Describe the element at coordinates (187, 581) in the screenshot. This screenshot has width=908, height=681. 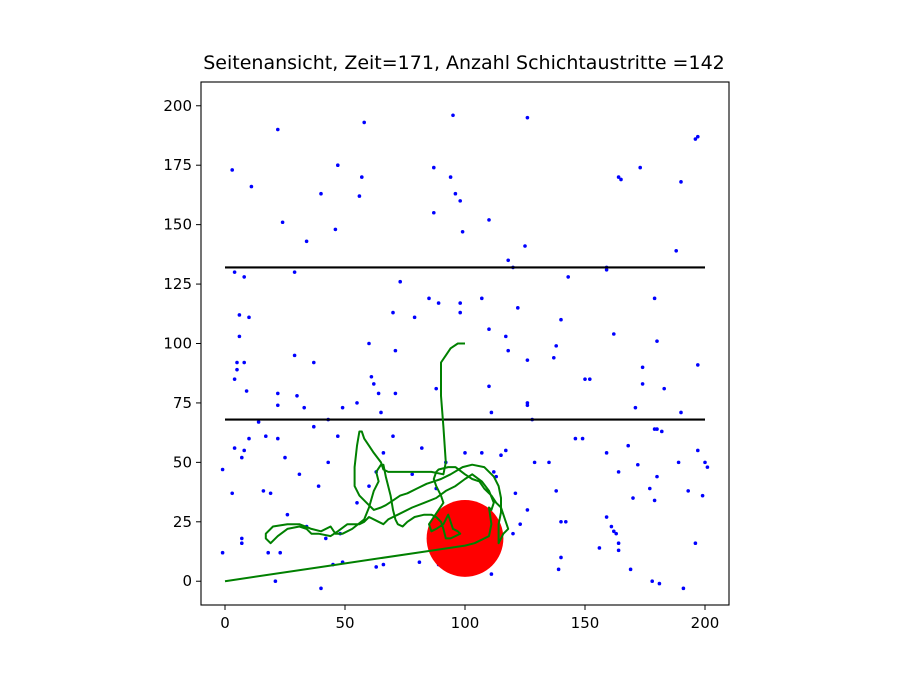
I see `y-tick-label-0: 0` at that location.